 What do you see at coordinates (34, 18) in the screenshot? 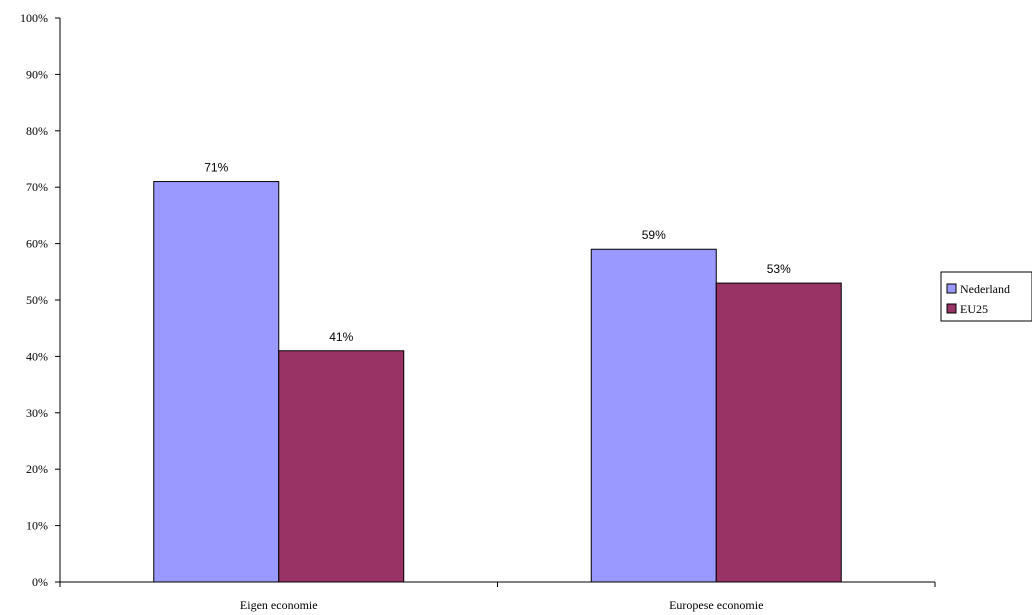
I see `y-tick-label: 100%` at bounding box center [34, 18].